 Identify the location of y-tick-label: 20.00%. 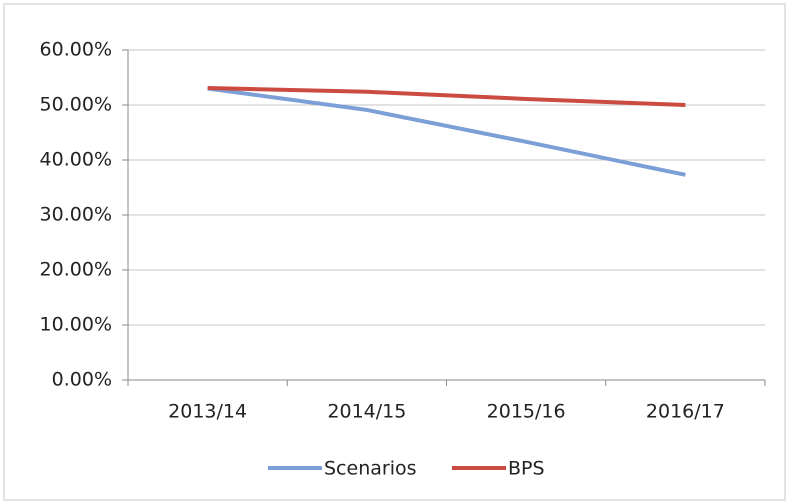
(76, 270).